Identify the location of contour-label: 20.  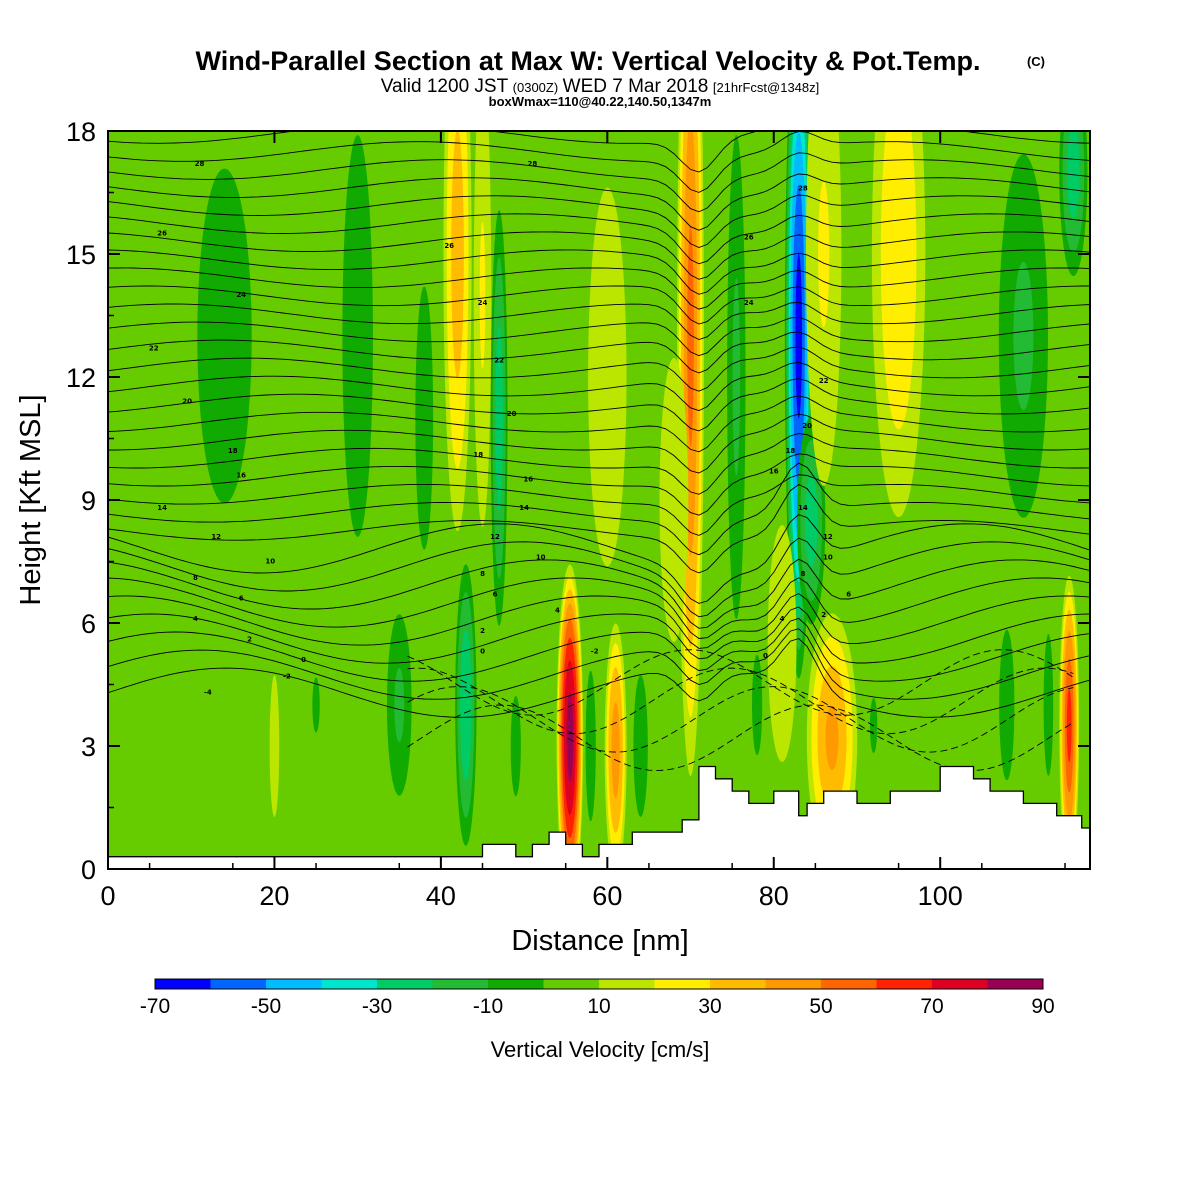
(512, 414).